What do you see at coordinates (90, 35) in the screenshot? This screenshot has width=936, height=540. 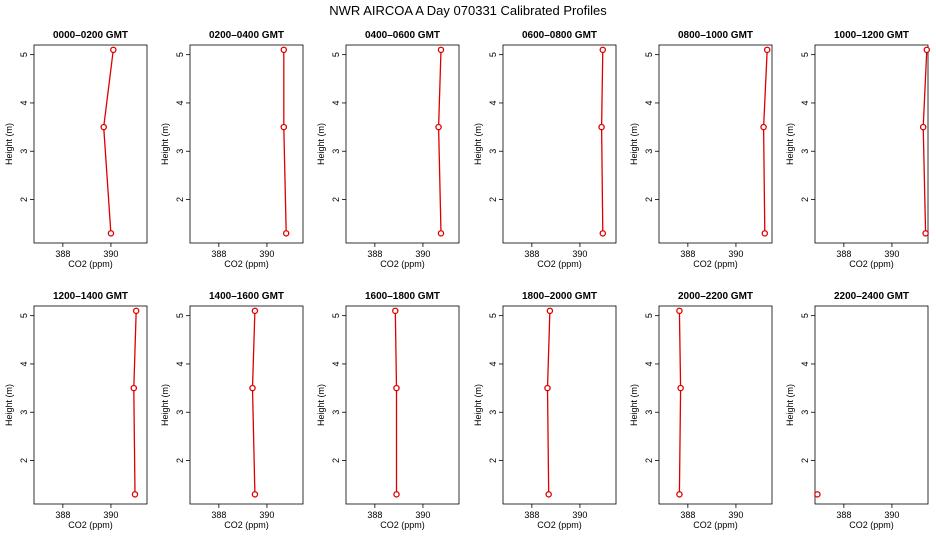 I see `panel-title: 0000–0200 GMT` at bounding box center [90, 35].